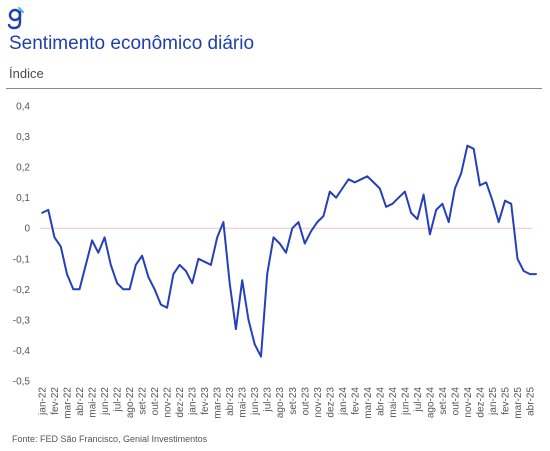  I want to click on header-divider, so click(274, 88).